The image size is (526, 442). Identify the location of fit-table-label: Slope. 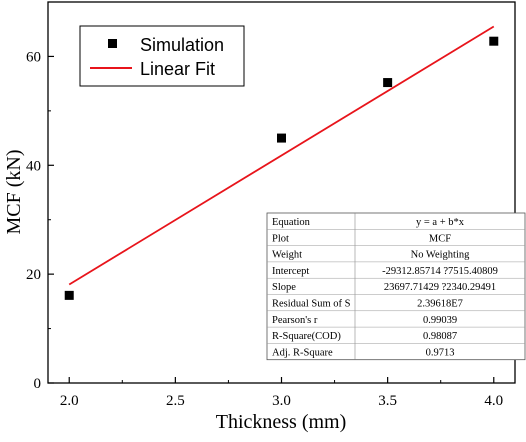
(284, 287).